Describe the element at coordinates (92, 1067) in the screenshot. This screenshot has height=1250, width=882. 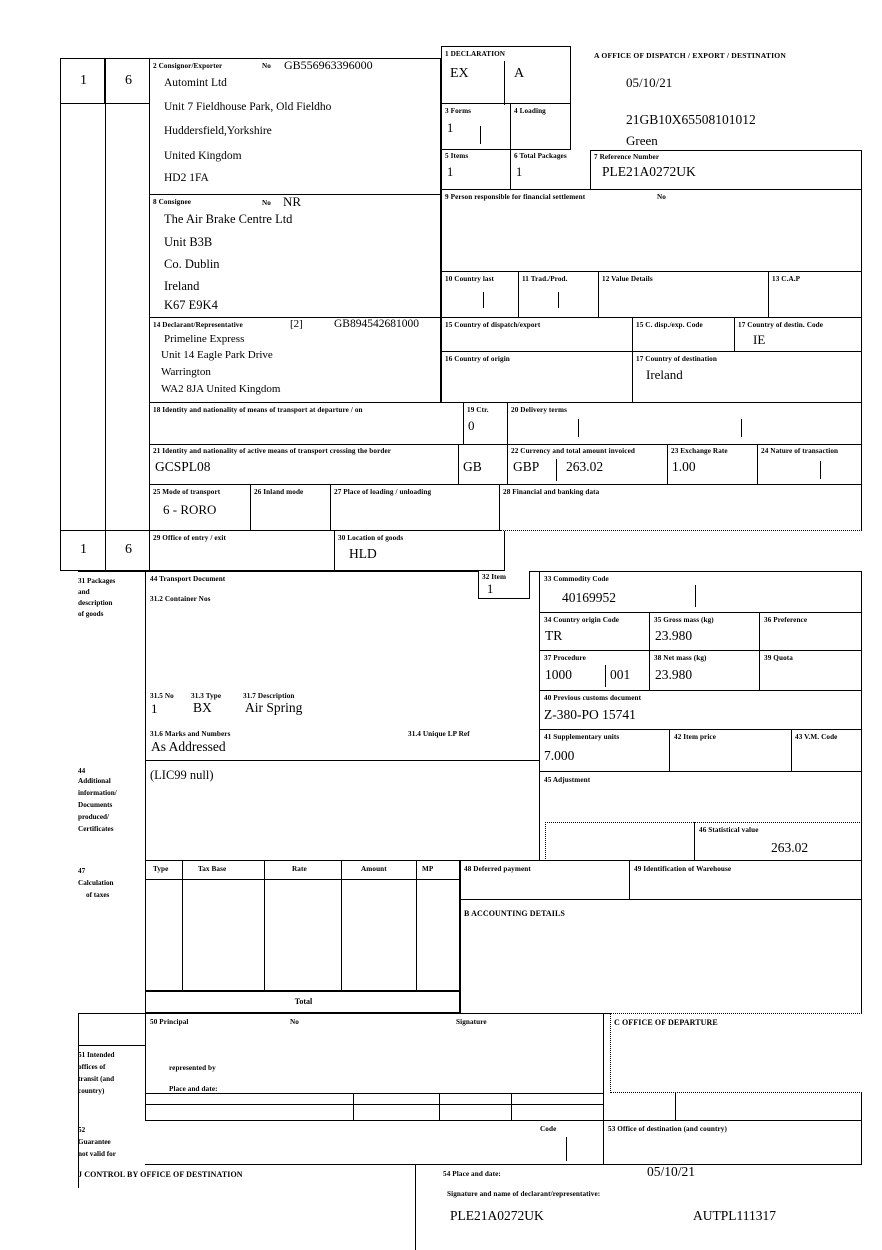
I see `box-51-side-line-2: offices of` at that location.